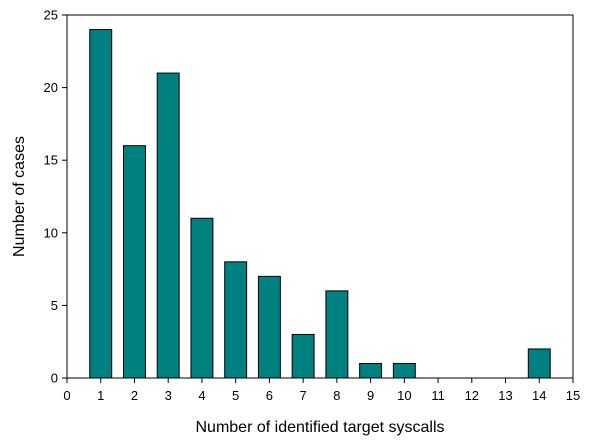 The image size is (590, 444). What do you see at coordinates (472, 395) in the screenshot?
I see `x-tick-label-12: 12` at bounding box center [472, 395].